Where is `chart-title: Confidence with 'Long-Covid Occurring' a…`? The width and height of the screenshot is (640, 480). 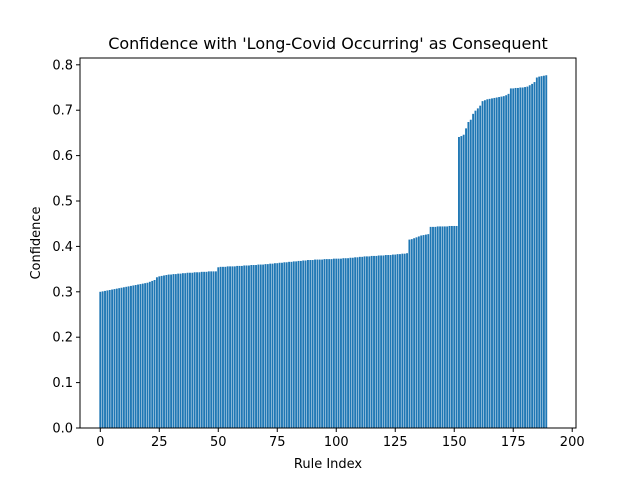
chart-title: Confidence with 'Long-Covid Occurring' a… is located at coordinates (328, 43).